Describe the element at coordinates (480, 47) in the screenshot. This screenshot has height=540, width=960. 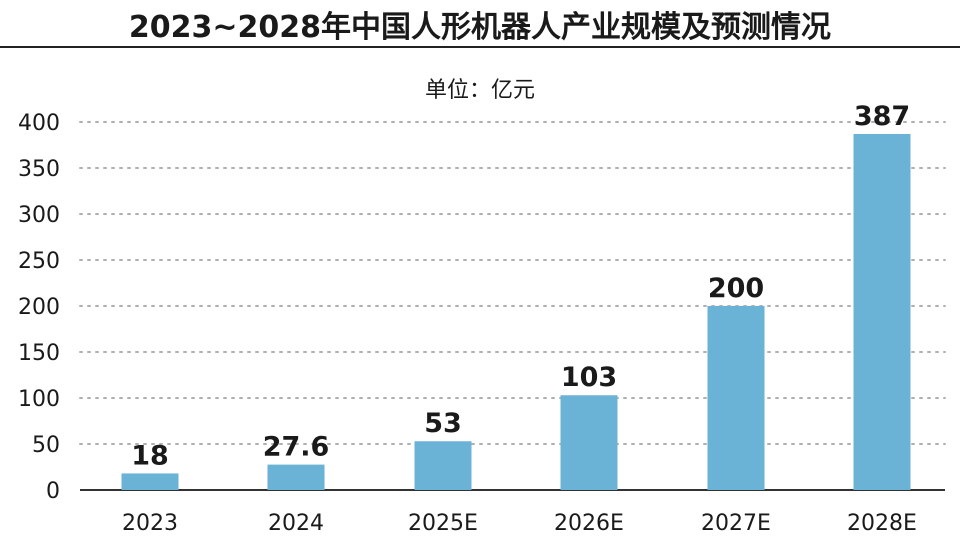
I see `title-divider` at that location.